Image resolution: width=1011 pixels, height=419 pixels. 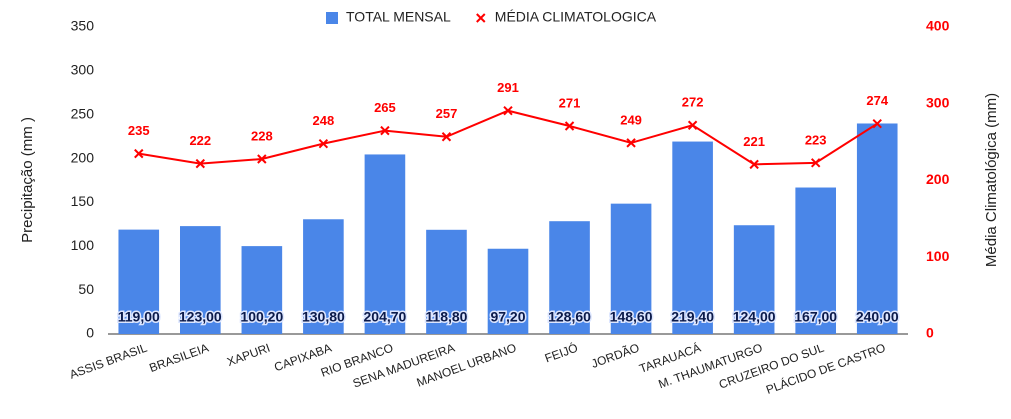 What do you see at coordinates (90, 333) in the screenshot?
I see `y-tick-label: 0` at bounding box center [90, 333].